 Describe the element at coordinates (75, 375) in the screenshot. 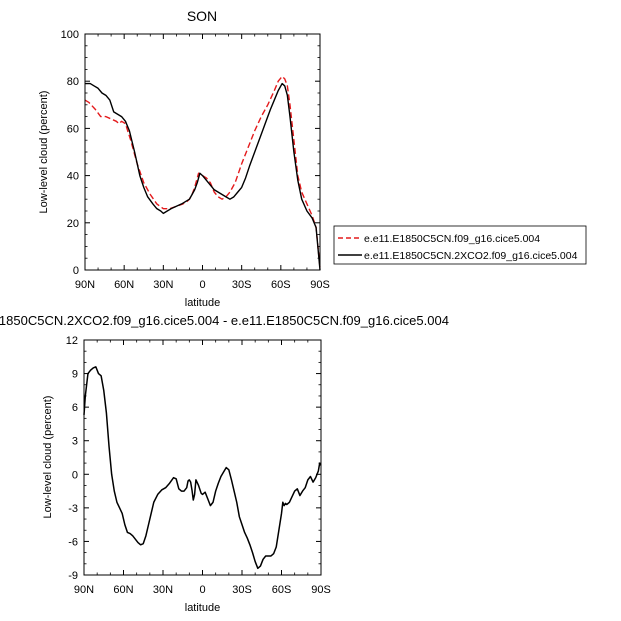

I see `bottom-y-tick-label: 9` at that location.